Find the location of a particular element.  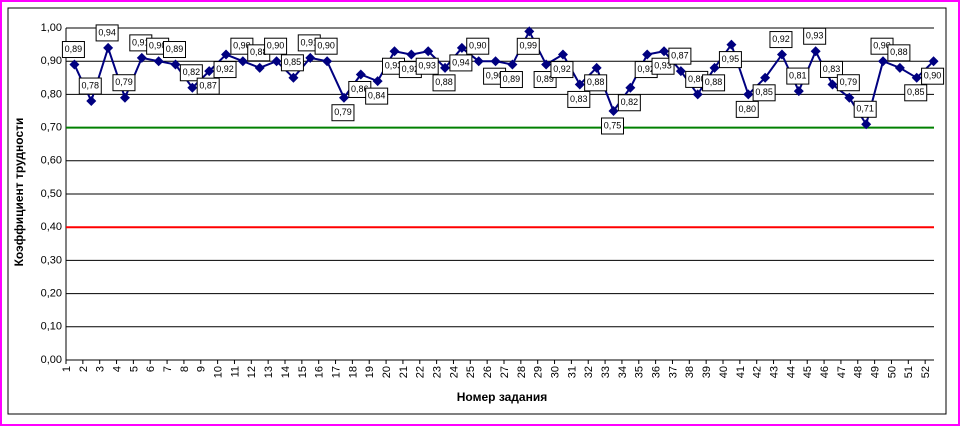

x-tick-label: 42 is located at coordinates (758, 372).